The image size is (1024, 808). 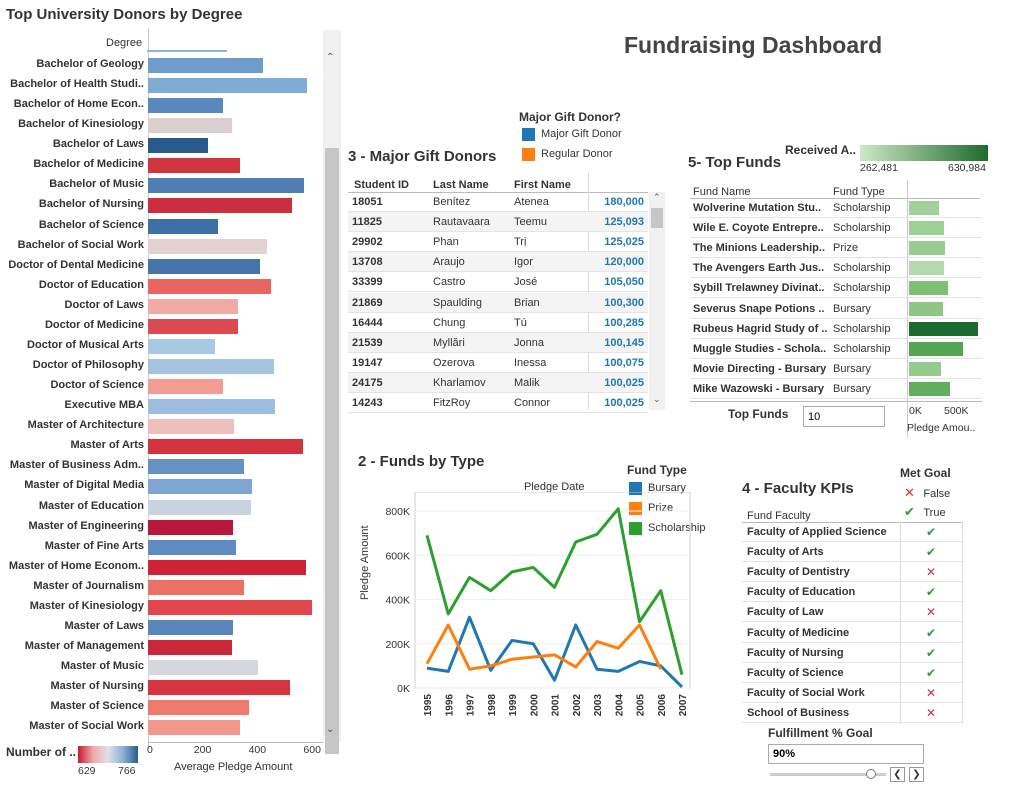 What do you see at coordinates (80, 244) in the screenshot?
I see `degree-label: Bachelor of Social Work` at bounding box center [80, 244].